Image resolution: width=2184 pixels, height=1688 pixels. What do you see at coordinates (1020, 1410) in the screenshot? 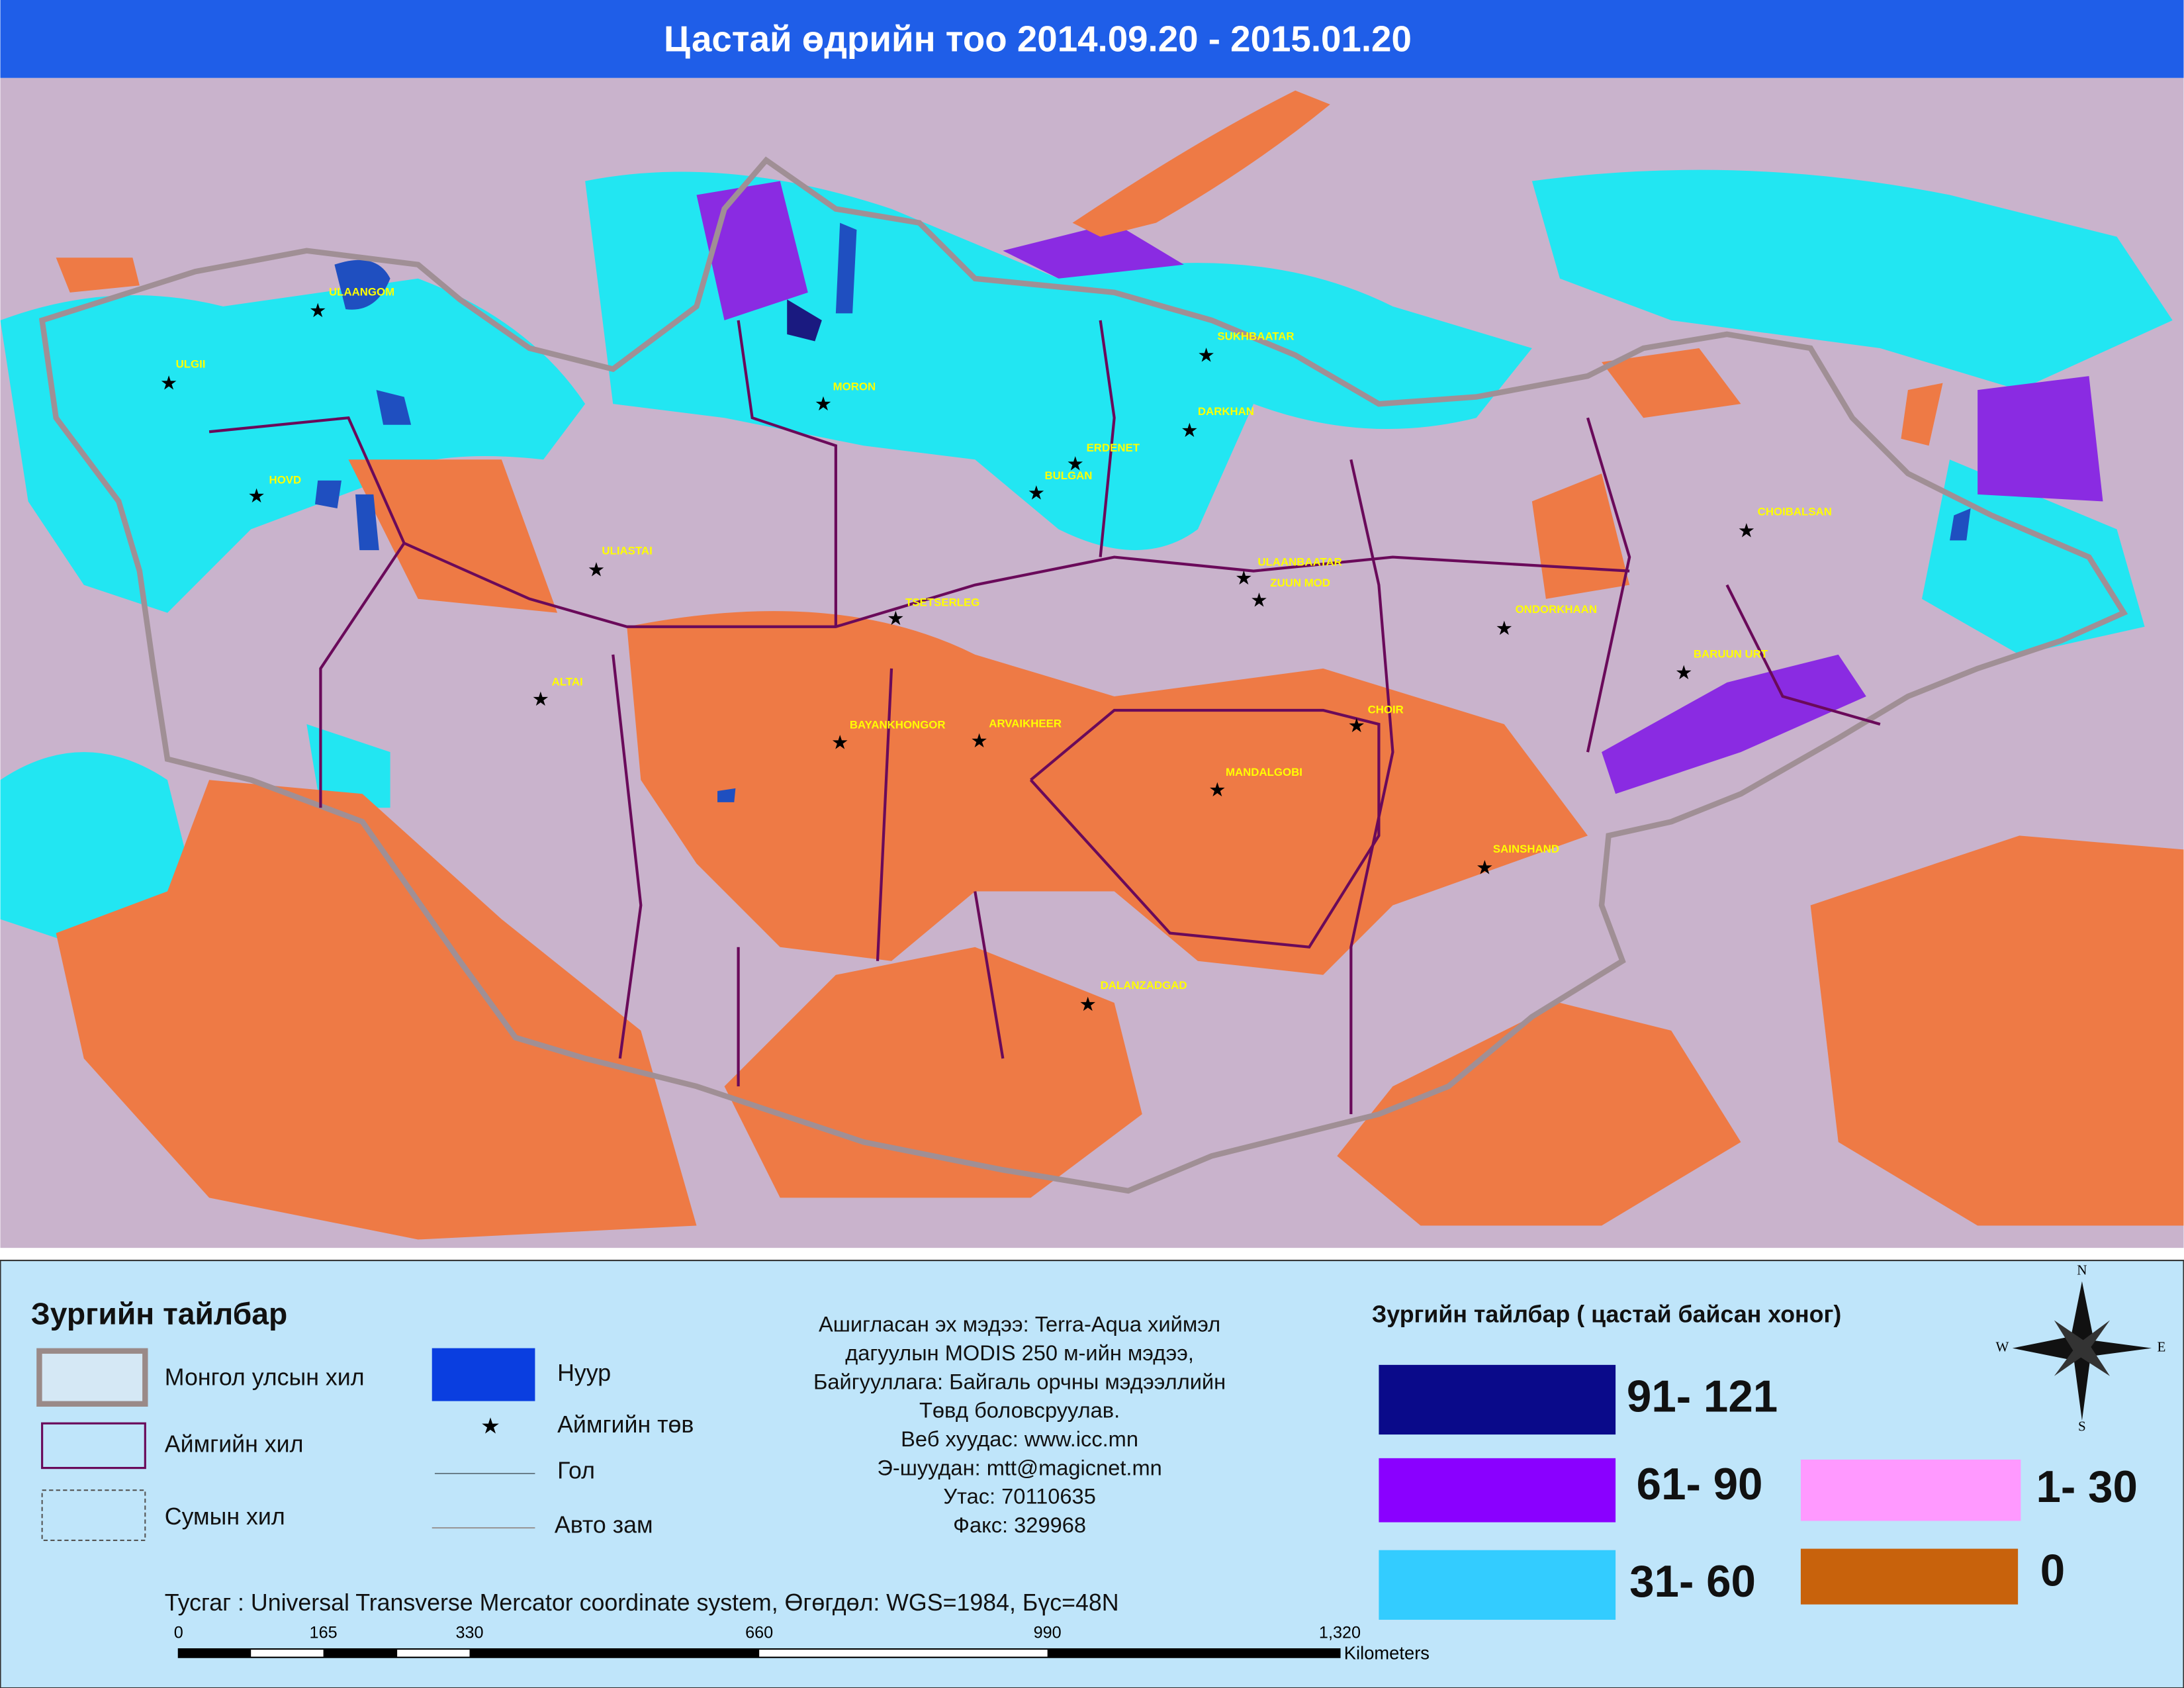
I see `info-line: Төвд боловсруулав.` at bounding box center [1020, 1410].